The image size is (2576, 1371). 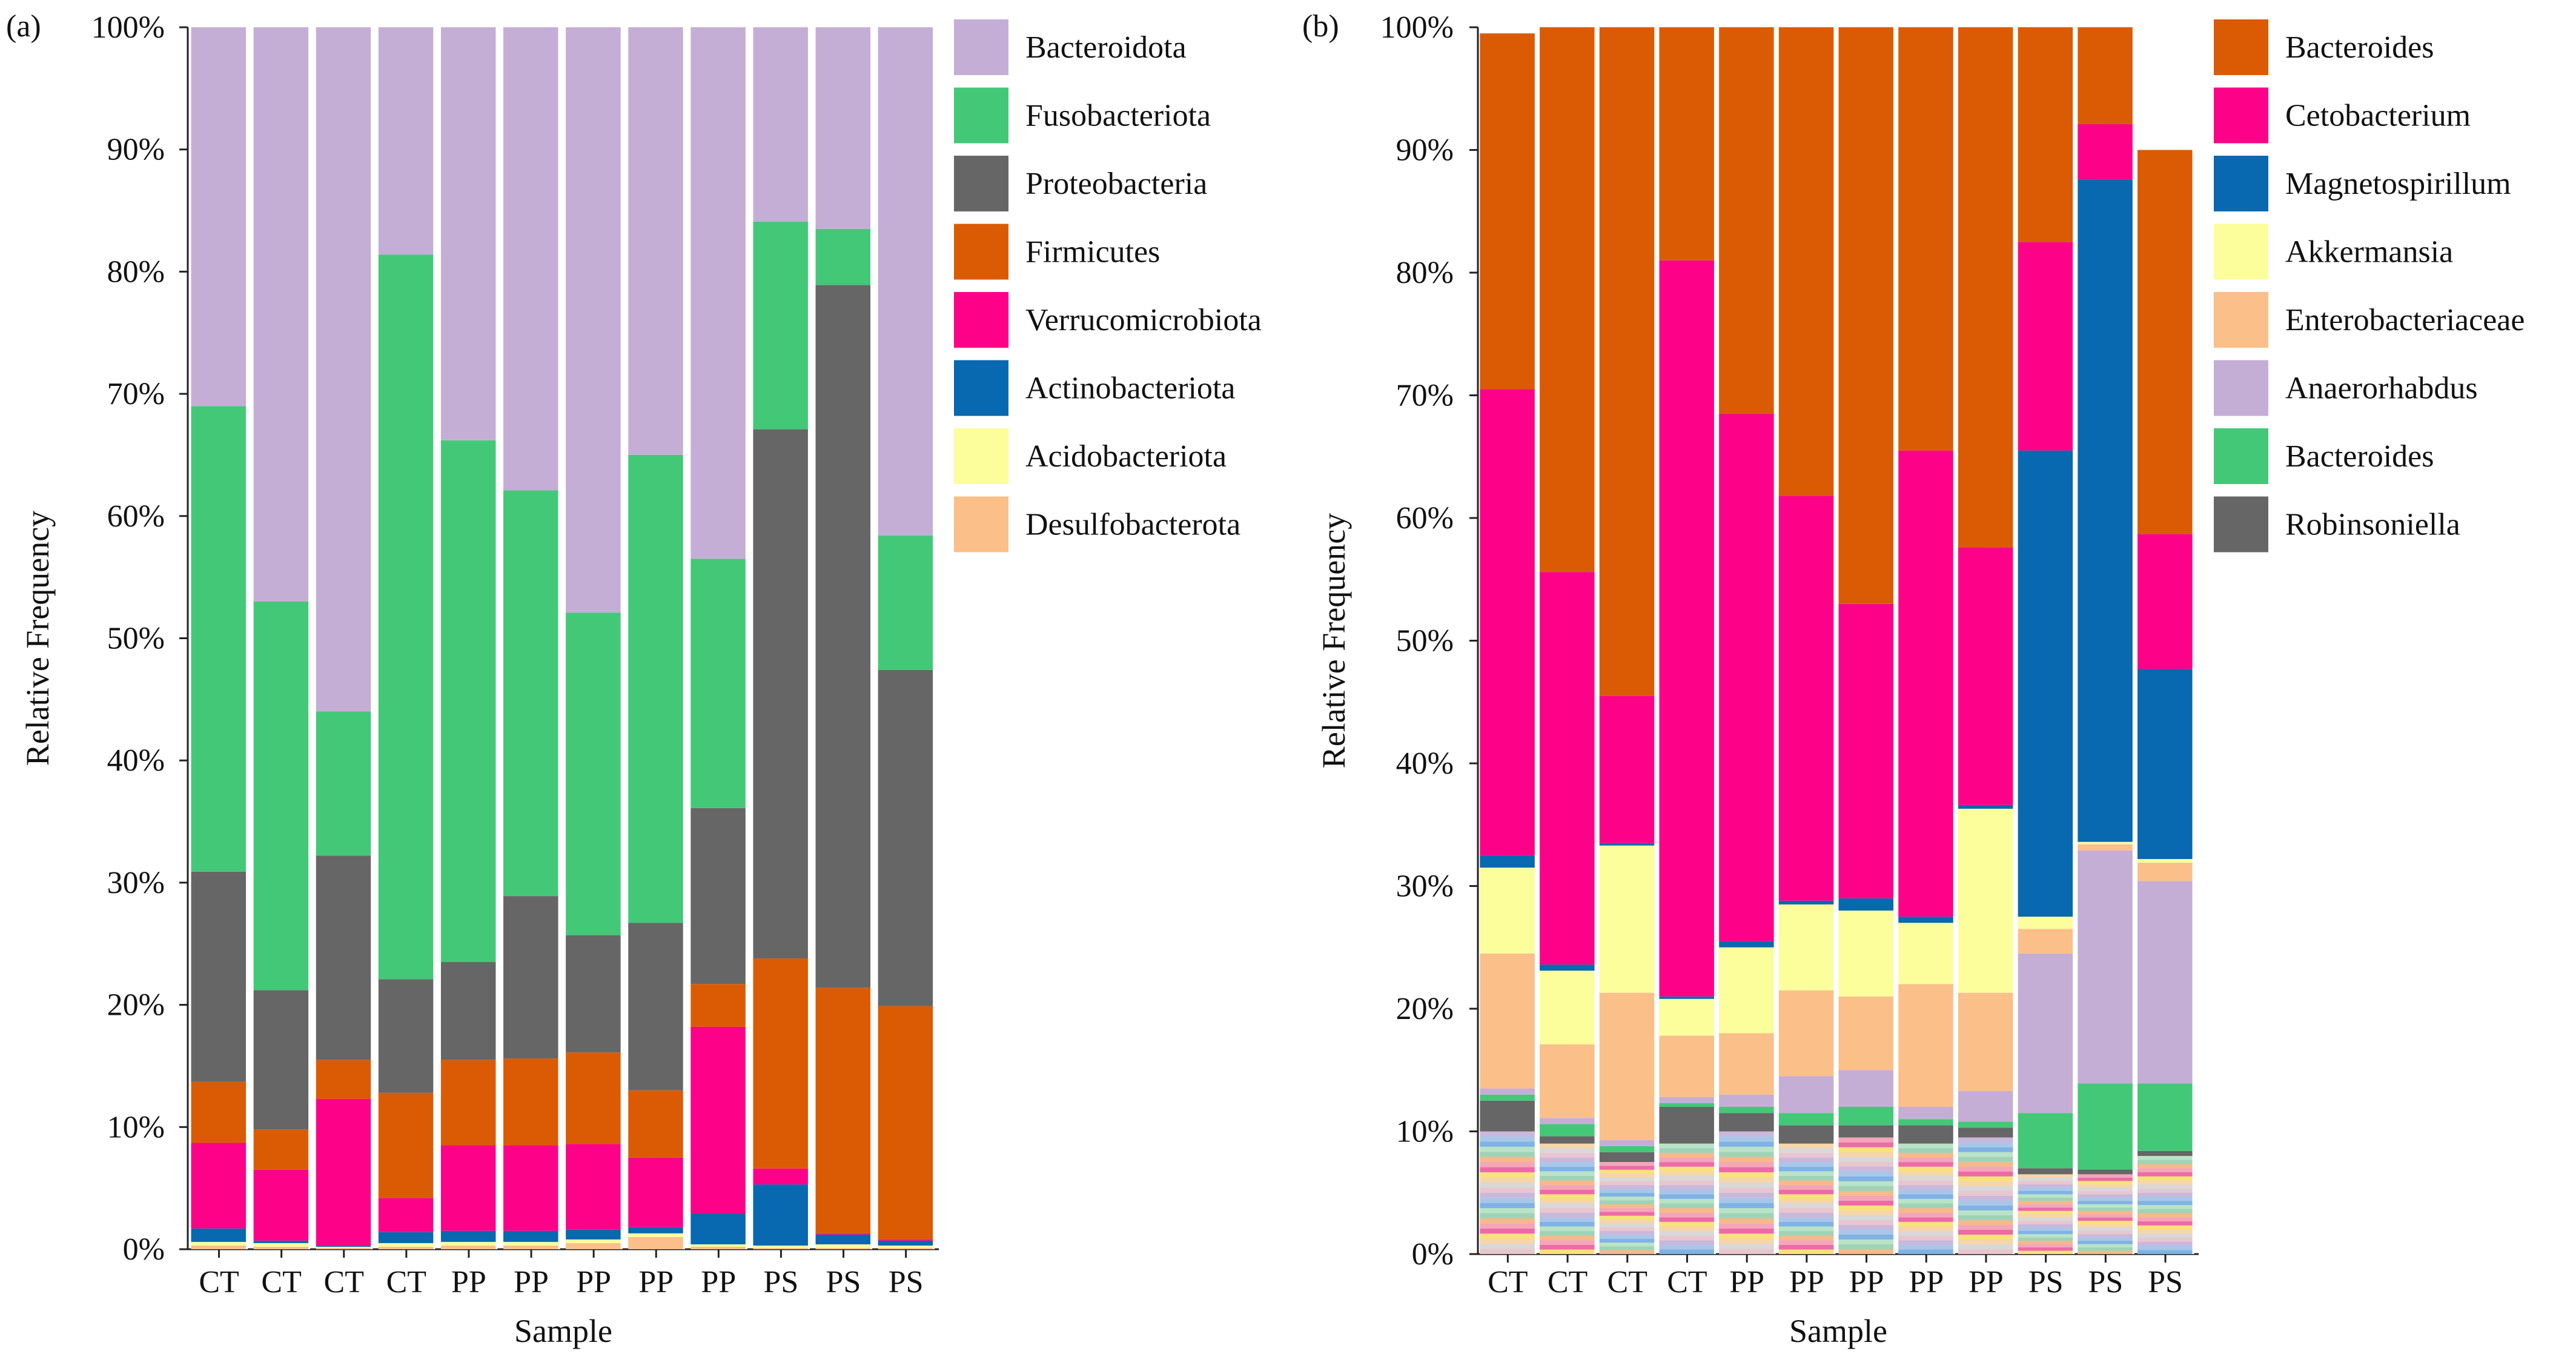 What do you see at coordinates (2241, 524) in the screenshot?
I see `legend-swatch` at bounding box center [2241, 524].